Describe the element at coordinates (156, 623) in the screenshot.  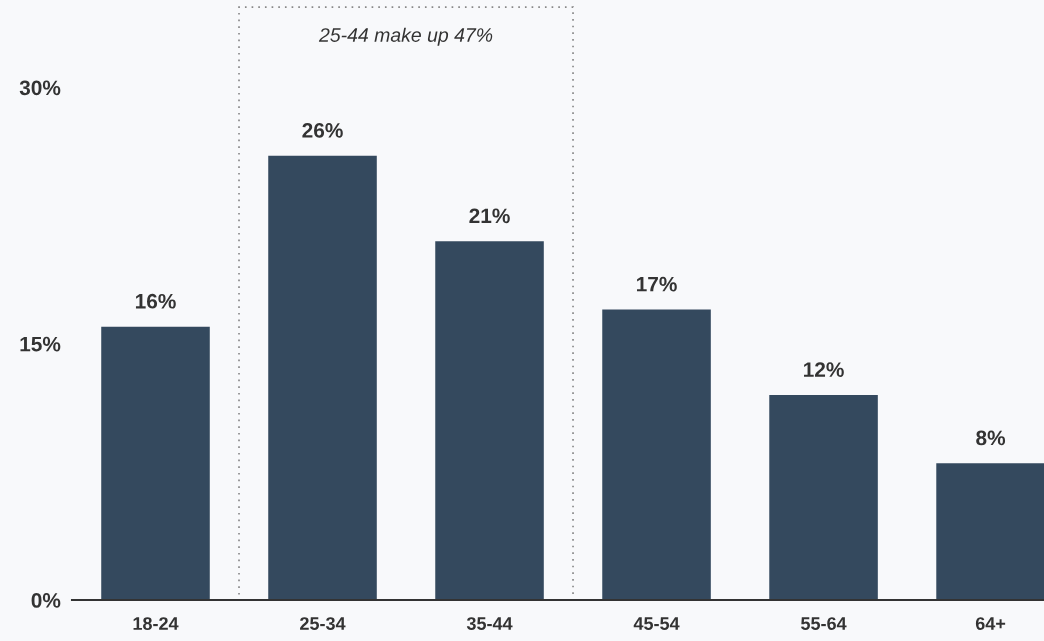
I see `x-tick-label: 18-24` at that location.